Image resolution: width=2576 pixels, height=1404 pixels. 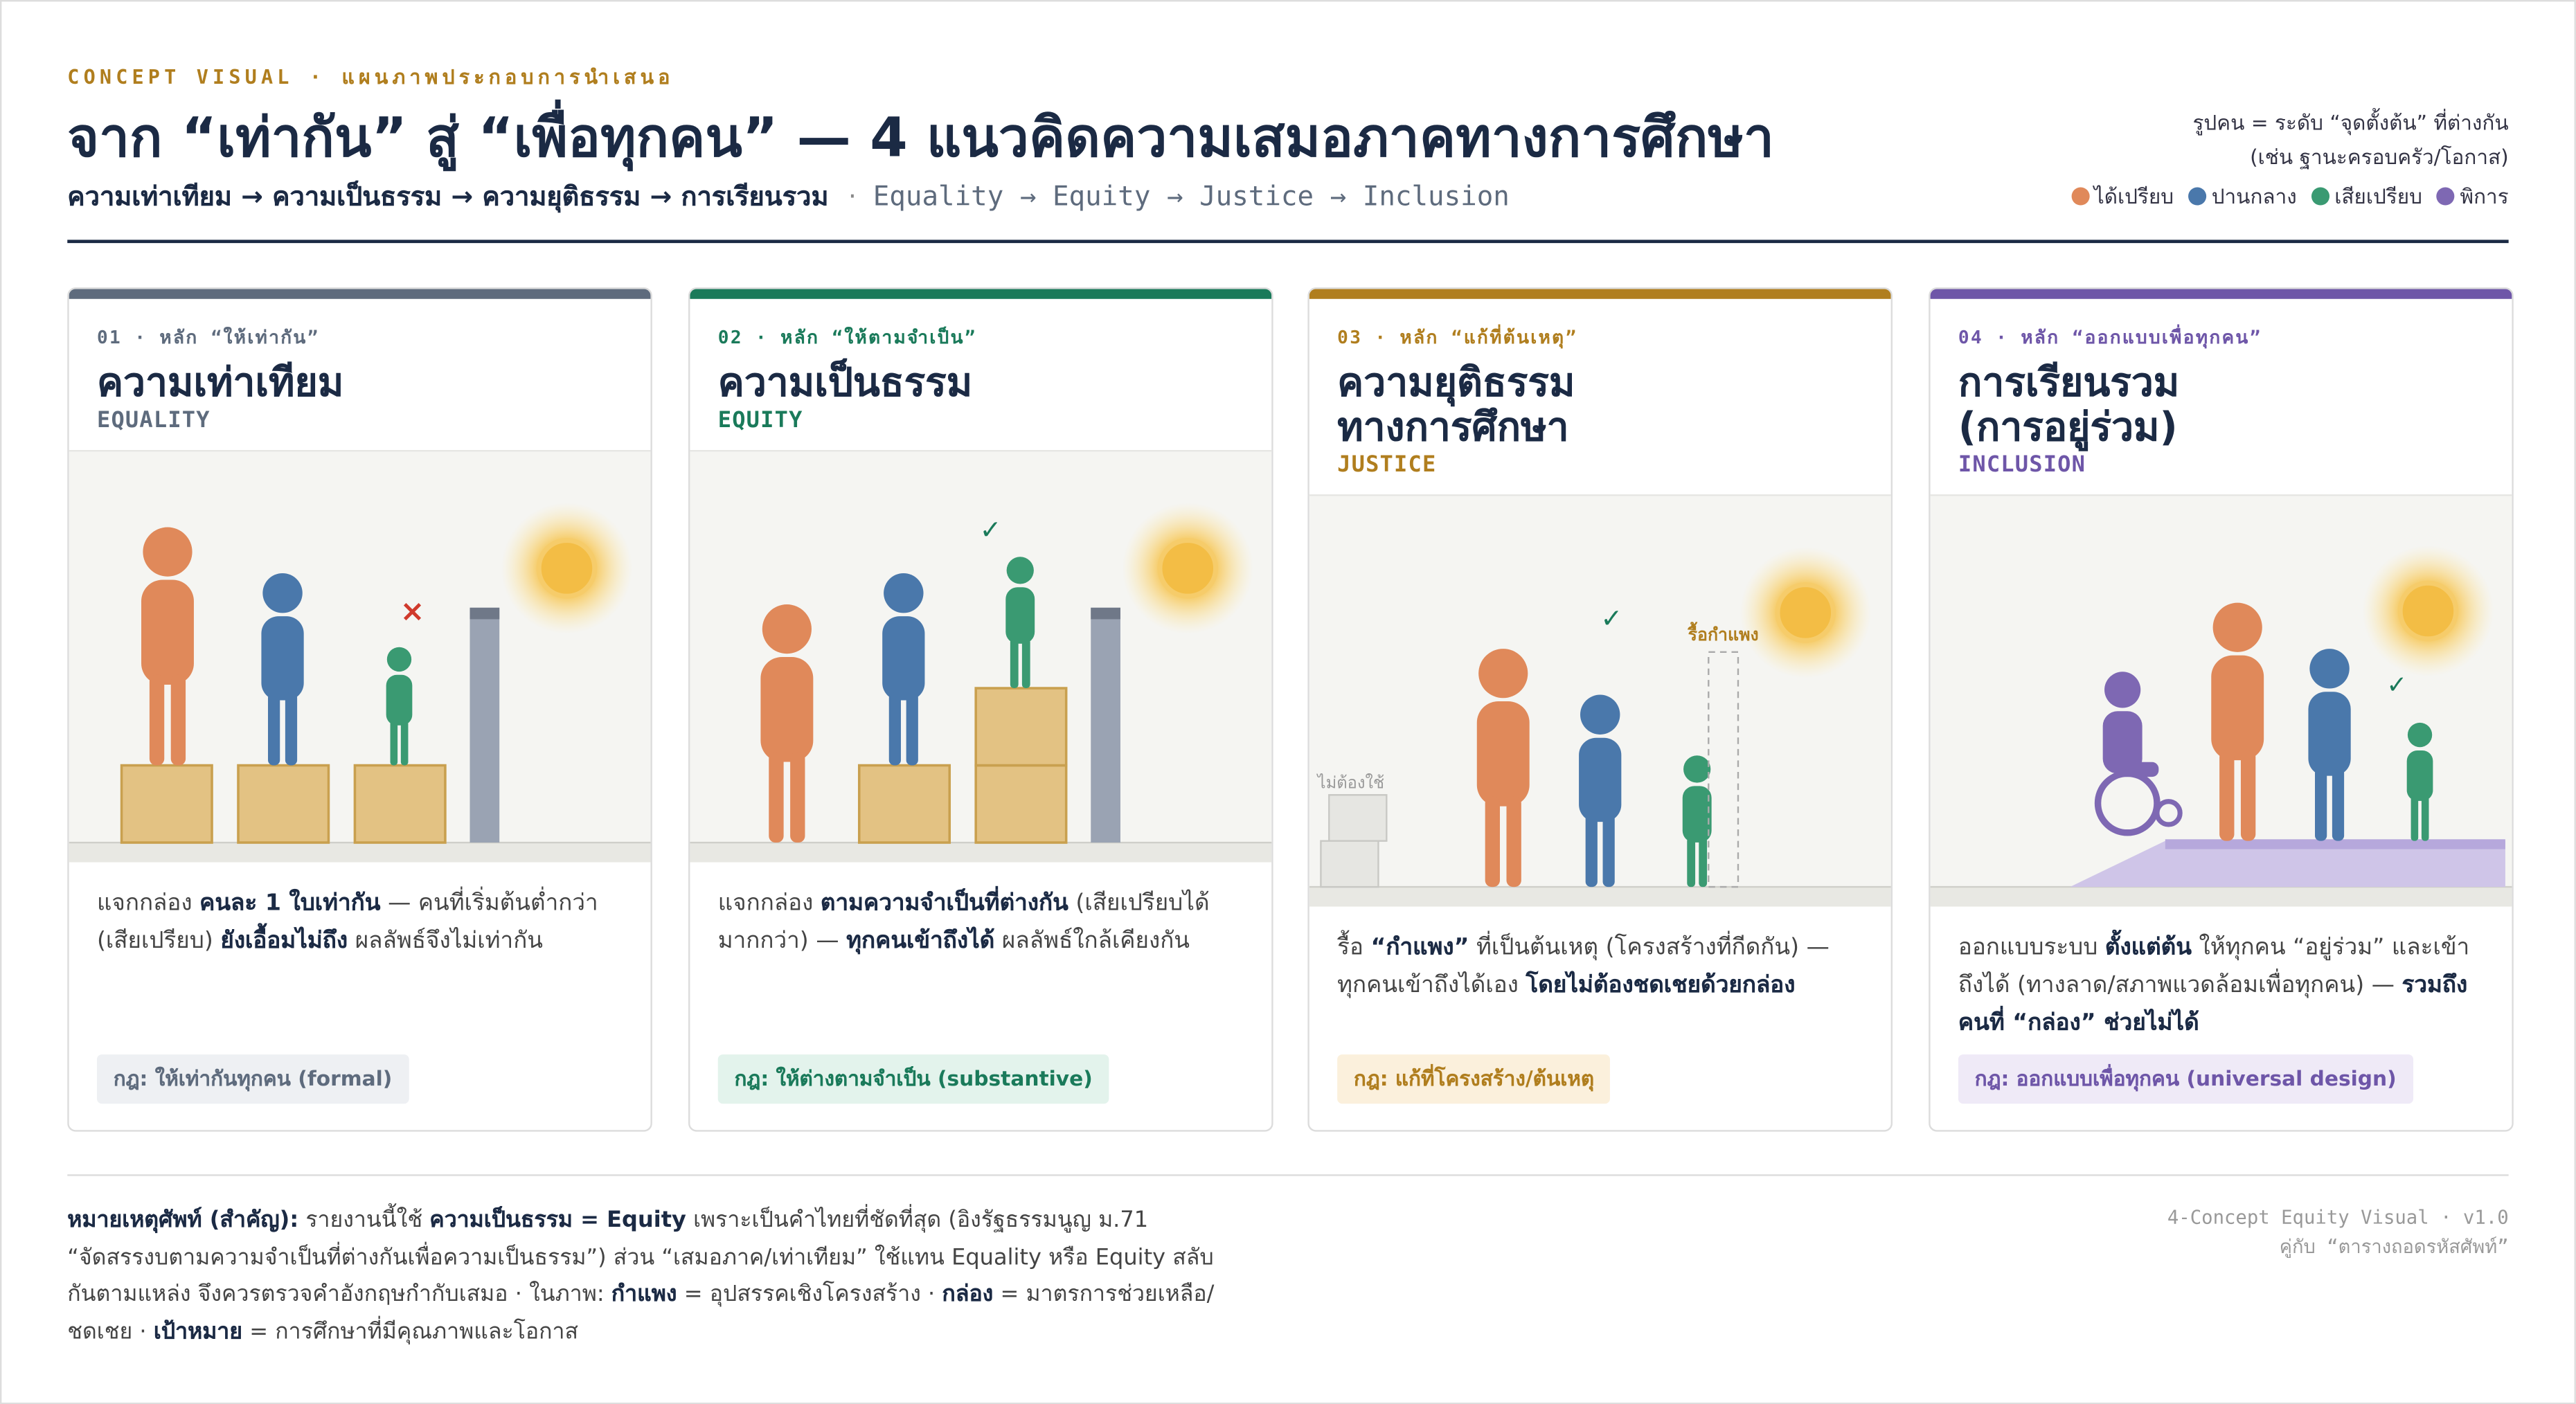 What do you see at coordinates (253, 1079) in the screenshot?
I see `rule-tag: กฎ: ให้เท่ากันทุกคน (formal)` at bounding box center [253, 1079].